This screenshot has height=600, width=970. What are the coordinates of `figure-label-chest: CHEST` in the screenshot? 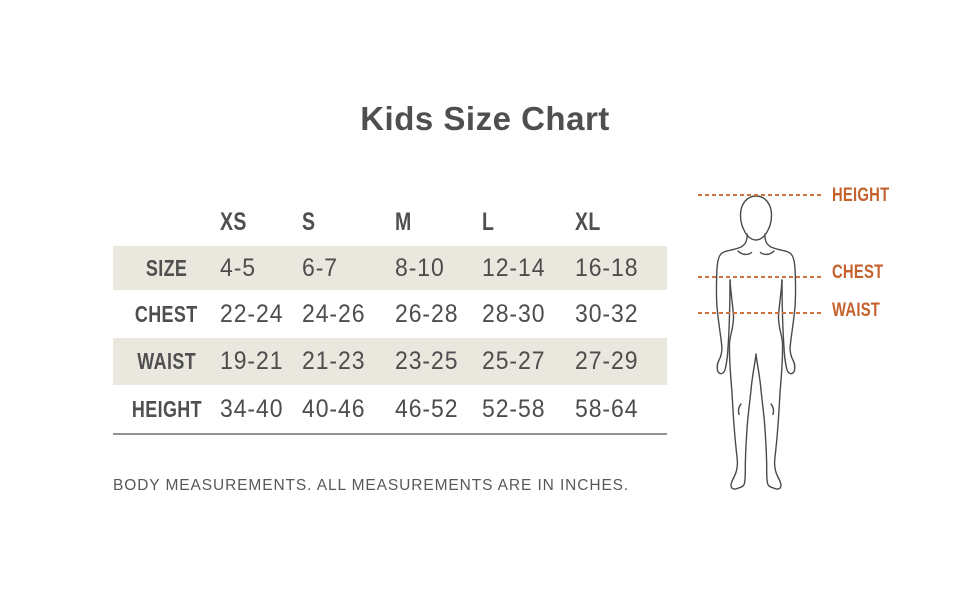 It's located at (858, 272).